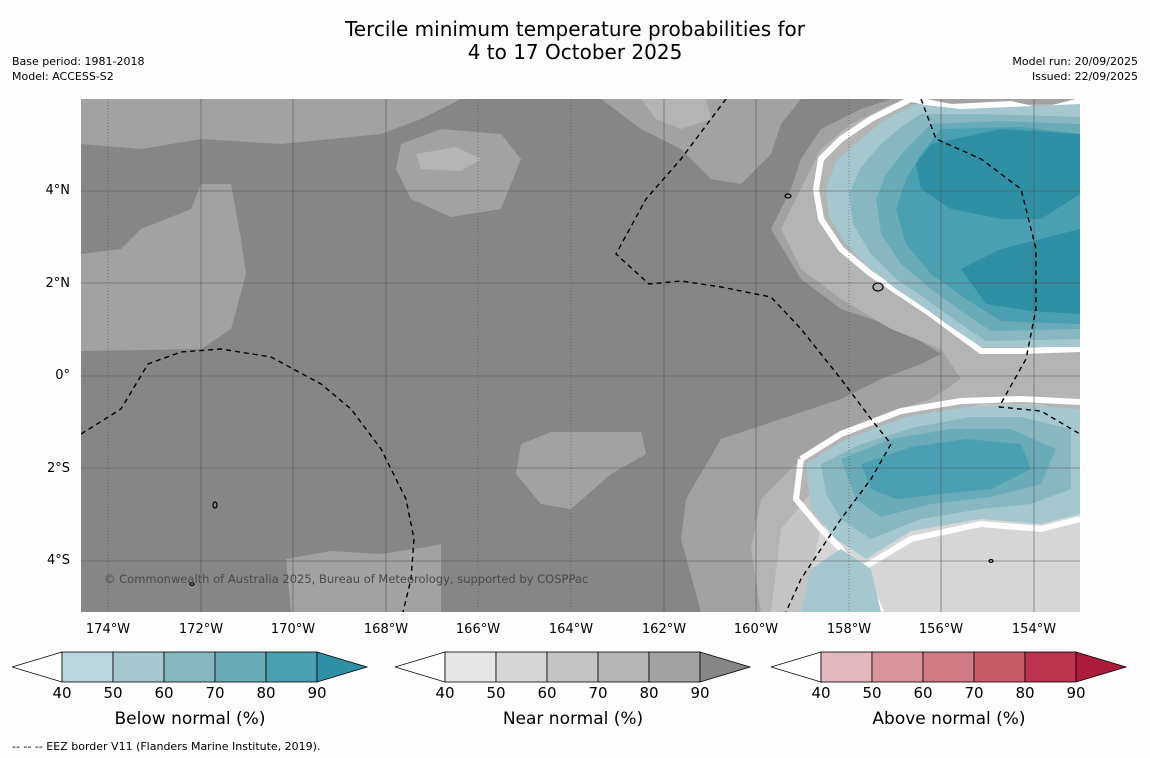 The height and width of the screenshot is (758, 1150). Describe the element at coordinates (190, 719) in the screenshot. I see `colorbar-label-below: Below normal (%)` at that location.